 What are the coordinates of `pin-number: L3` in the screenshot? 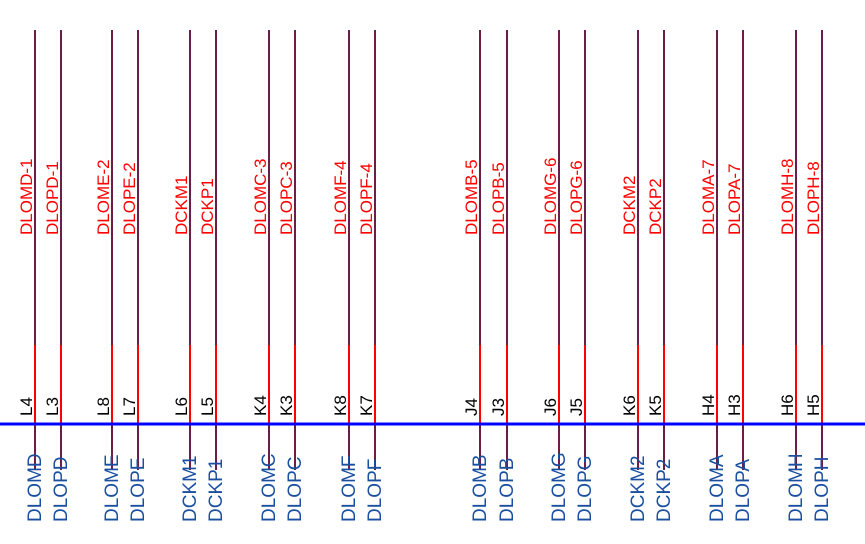 It's located at (52, 406).